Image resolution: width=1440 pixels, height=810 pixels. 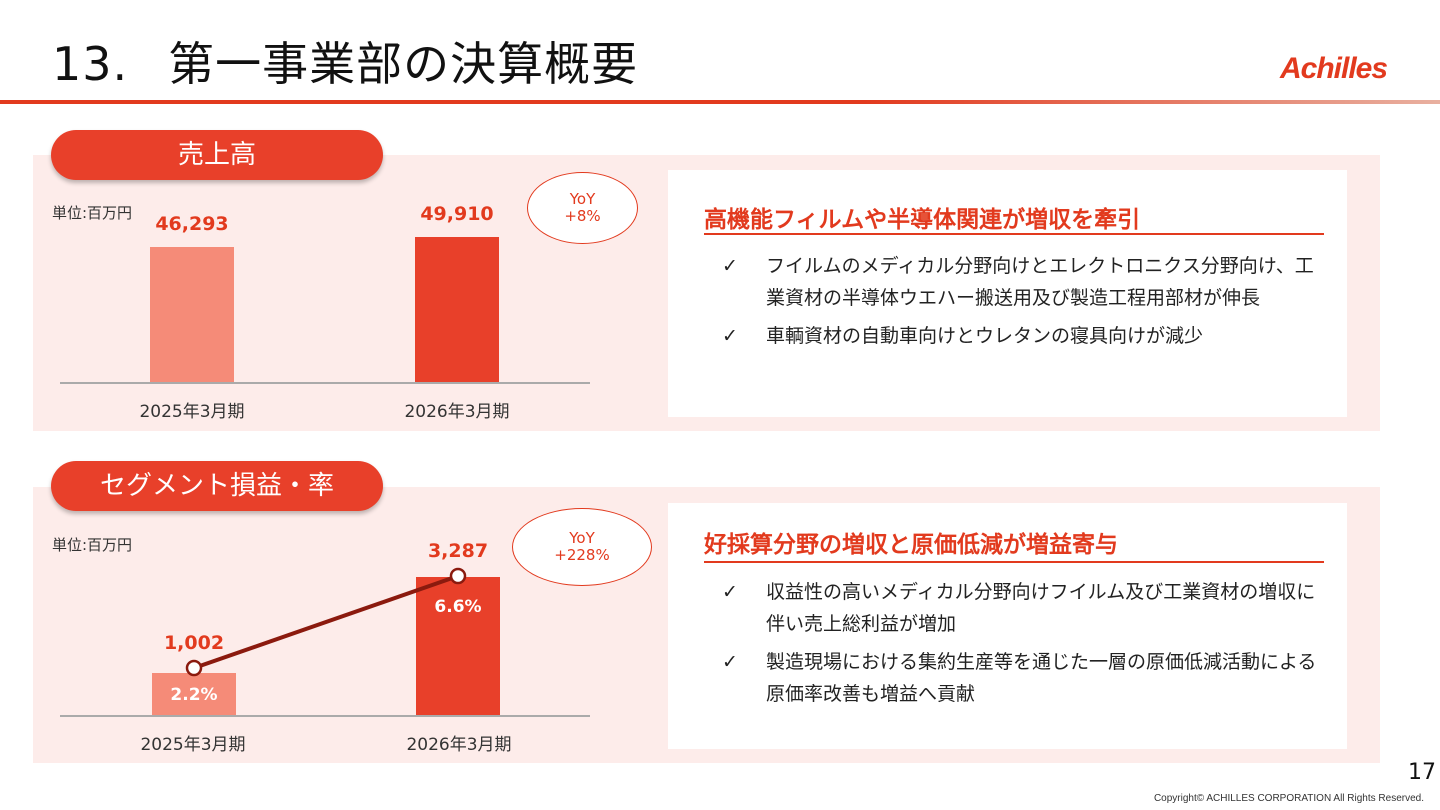 I want to click on sales-value-label: 46,293, so click(x=192, y=224).